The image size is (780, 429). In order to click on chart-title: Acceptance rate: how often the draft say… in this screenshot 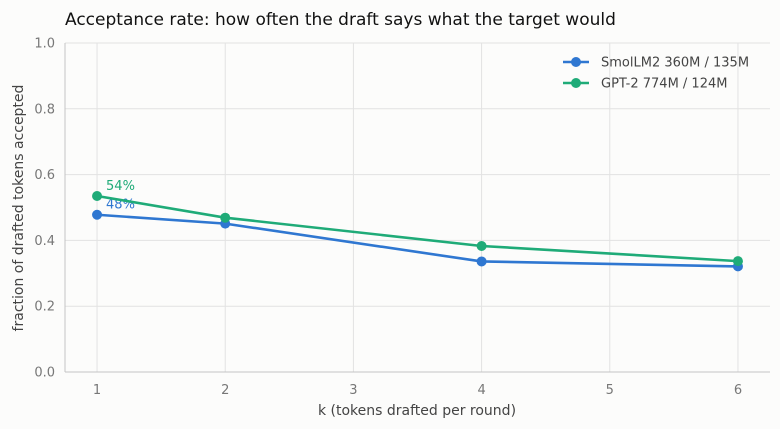, I will do `click(340, 20)`.